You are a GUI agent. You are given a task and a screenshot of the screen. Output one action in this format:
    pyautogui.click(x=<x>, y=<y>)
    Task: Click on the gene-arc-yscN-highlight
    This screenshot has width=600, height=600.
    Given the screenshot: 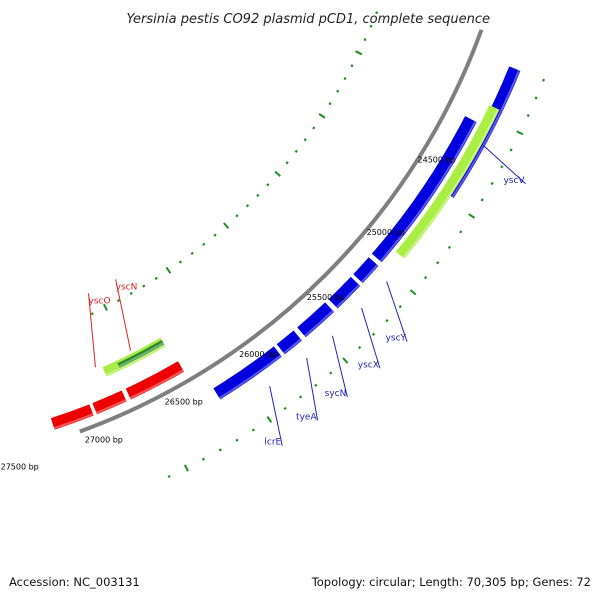 What is the action you would take?
    pyautogui.click(x=156, y=384)
    